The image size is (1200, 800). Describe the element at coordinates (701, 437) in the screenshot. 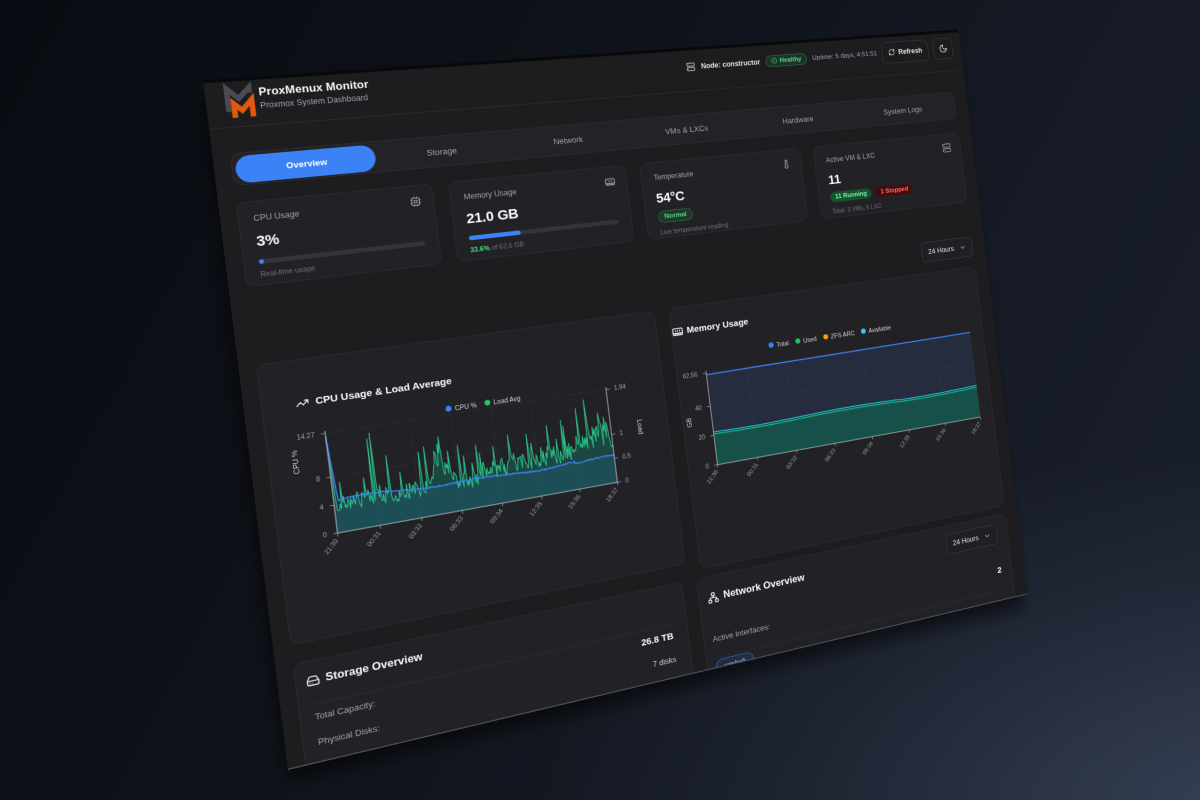

I see `svg-text: 20` at that location.